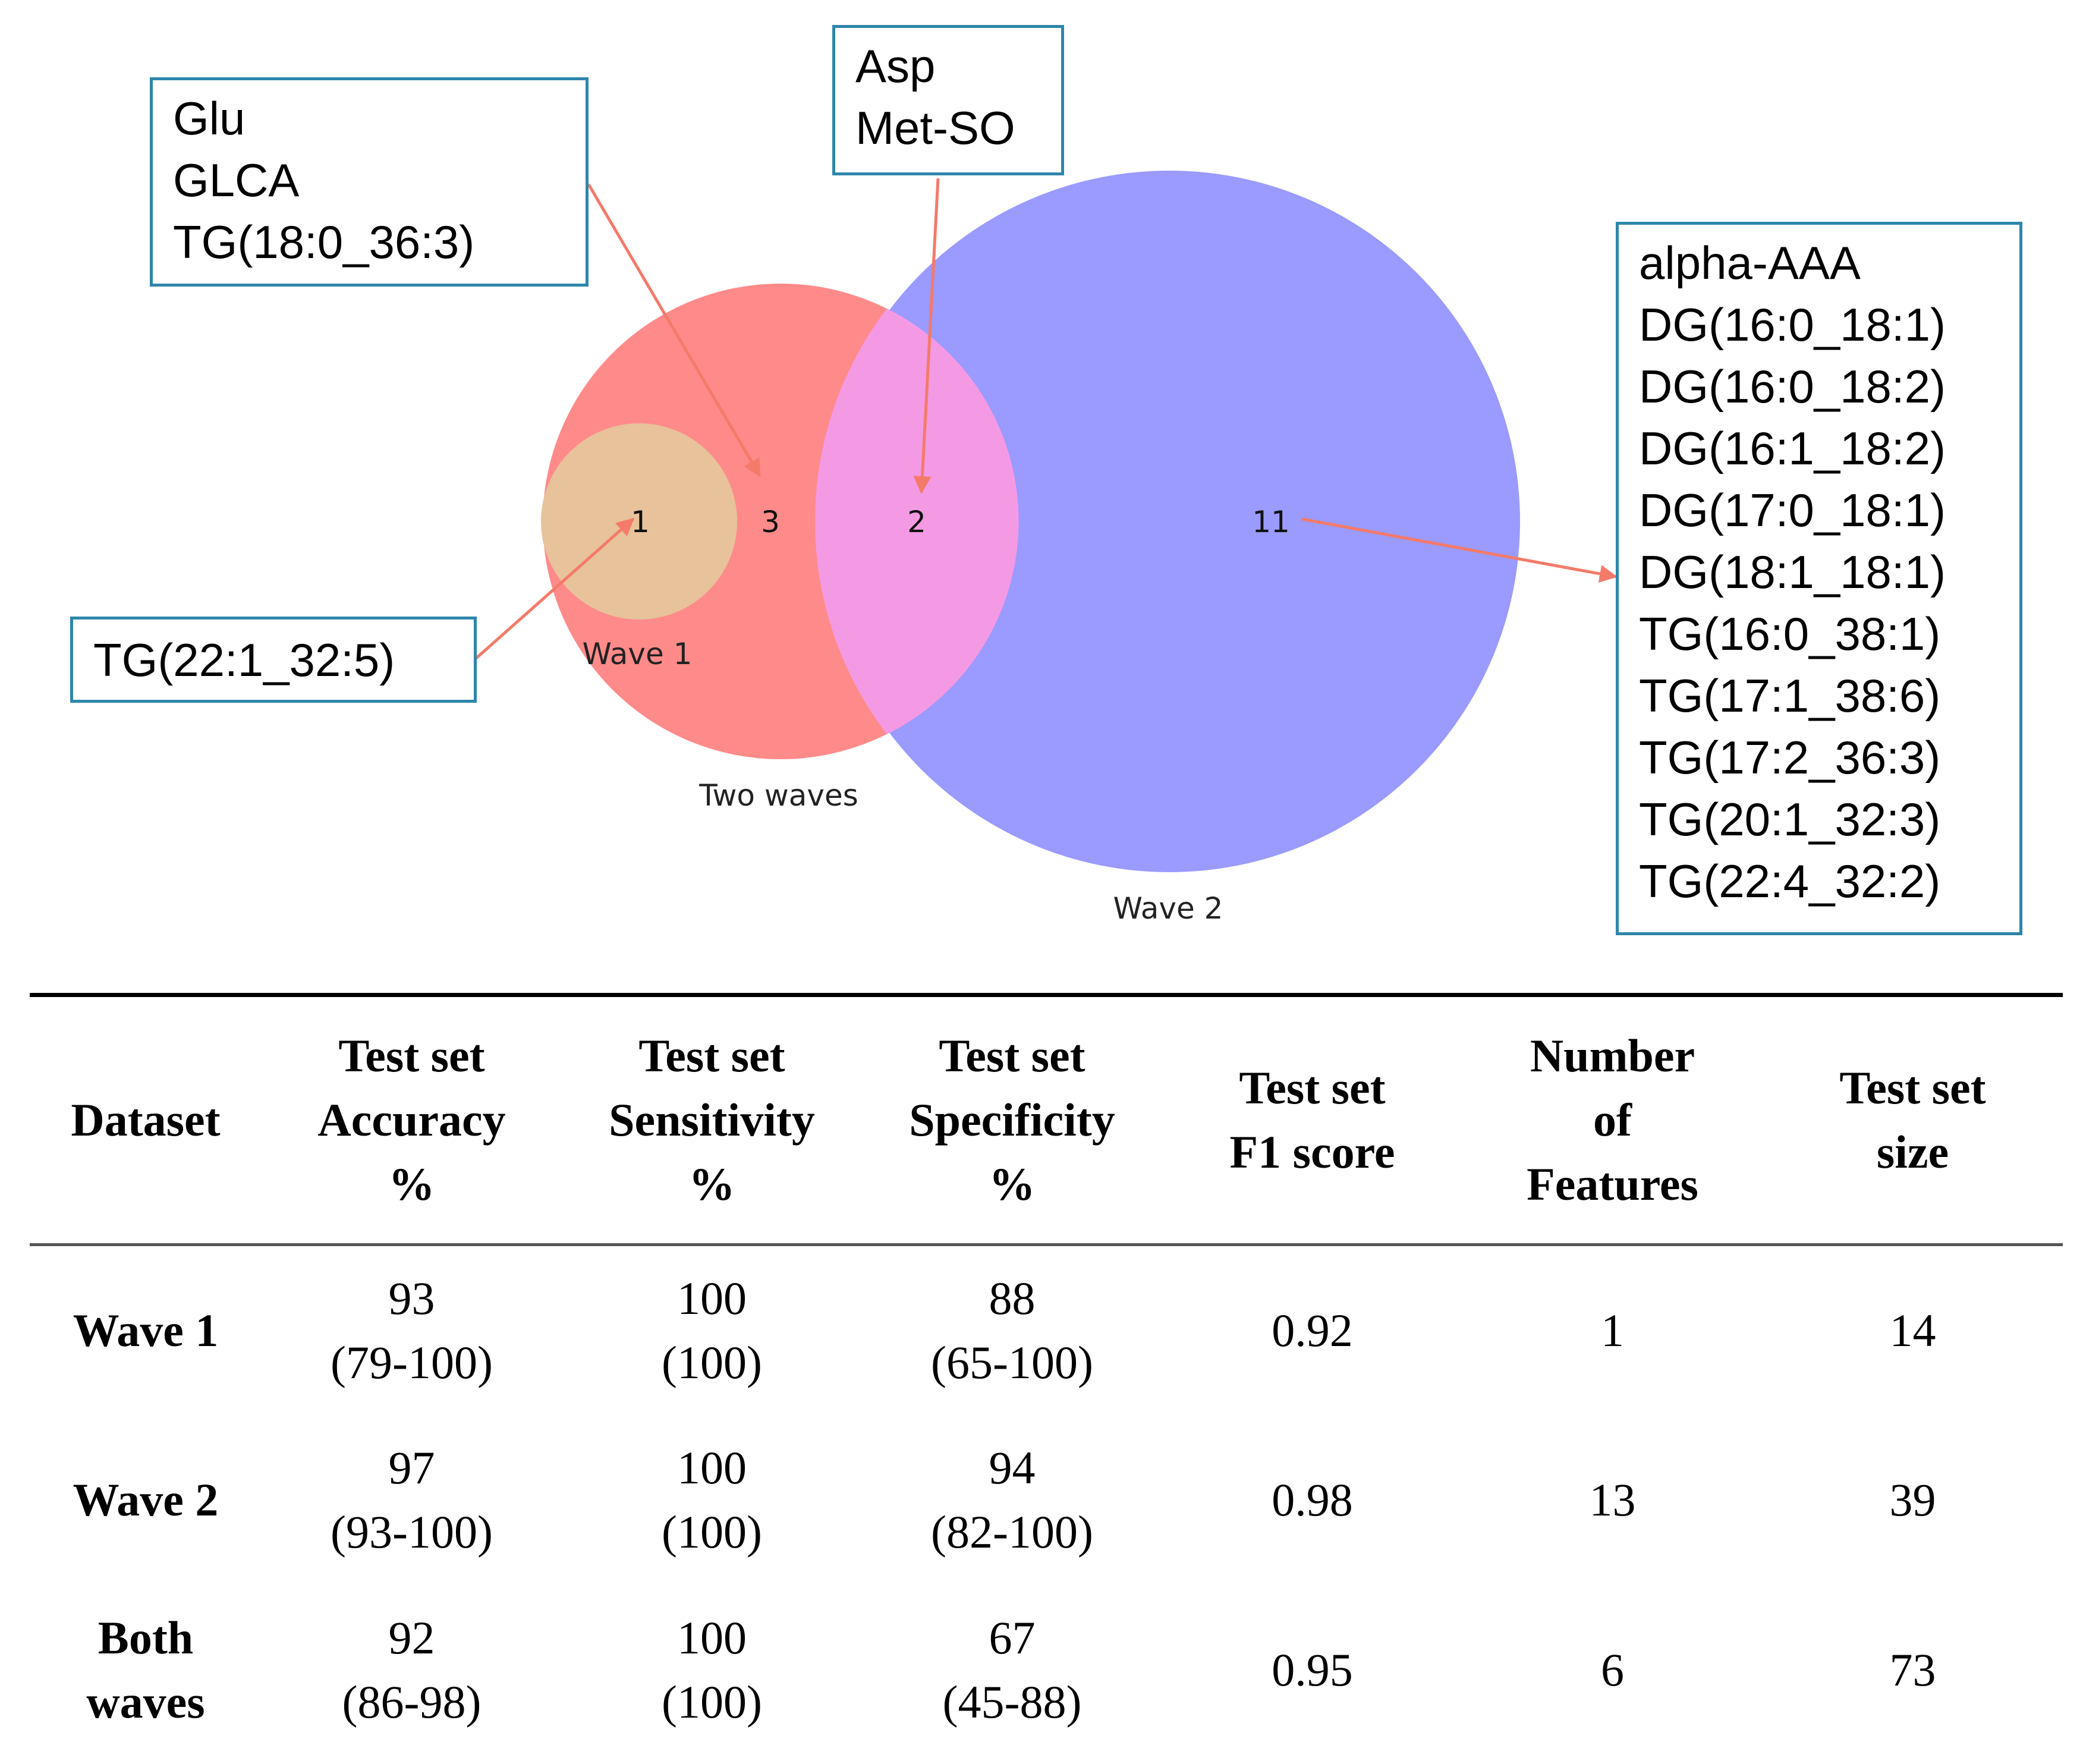  I want to click on table-cell: 88 (65-100), so click(1012, 1330).